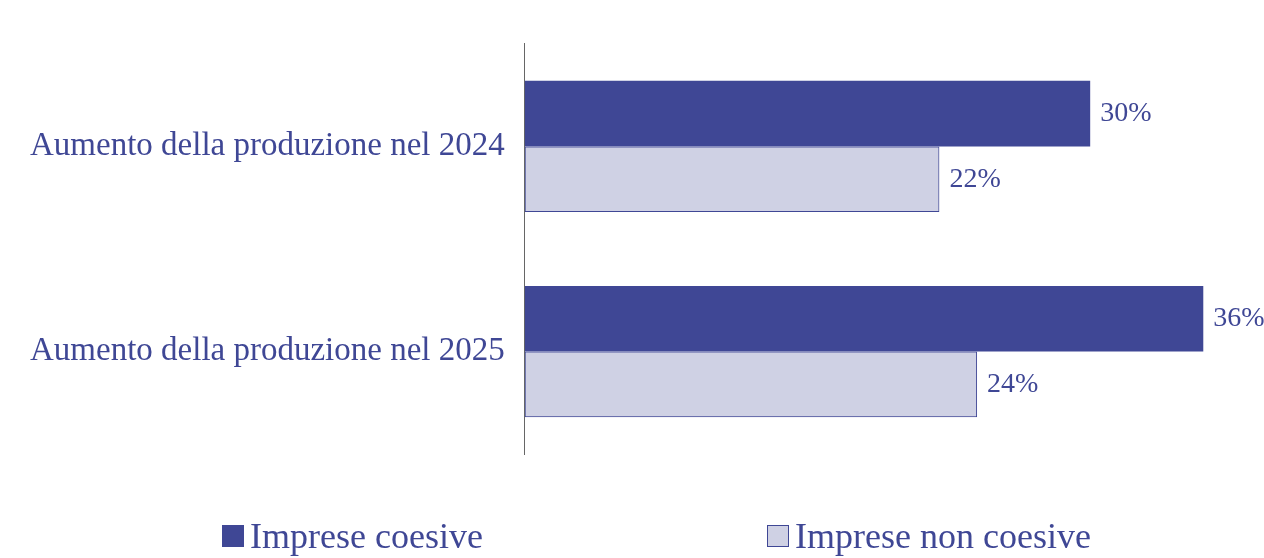  Describe the element at coordinates (975, 177) in the screenshot. I see `data-label: 22%` at that location.